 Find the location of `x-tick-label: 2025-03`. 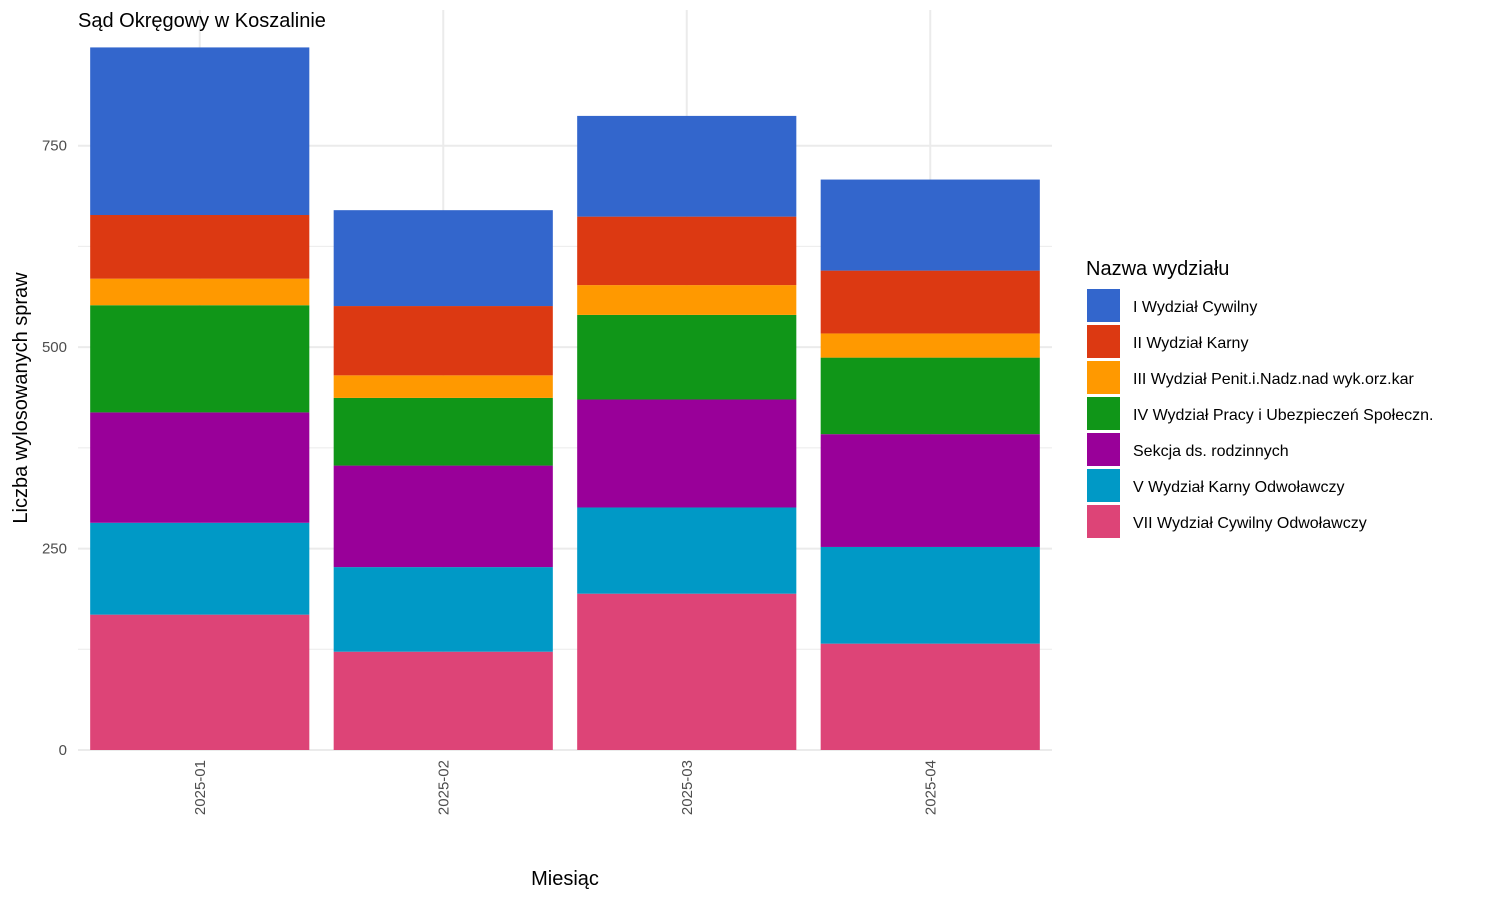

x-tick-label: 2025-03 is located at coordinates (687, 787).